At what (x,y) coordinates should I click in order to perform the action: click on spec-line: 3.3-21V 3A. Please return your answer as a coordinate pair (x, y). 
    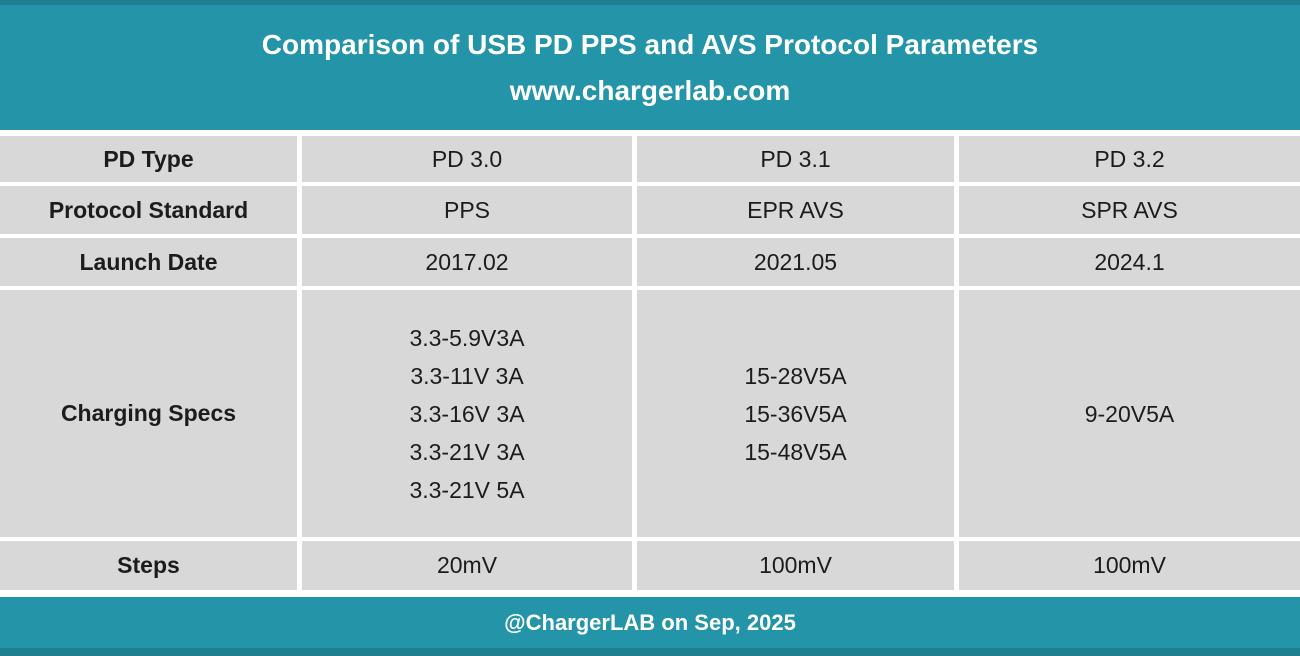
    Looking at the image, I should click on (467, 451).